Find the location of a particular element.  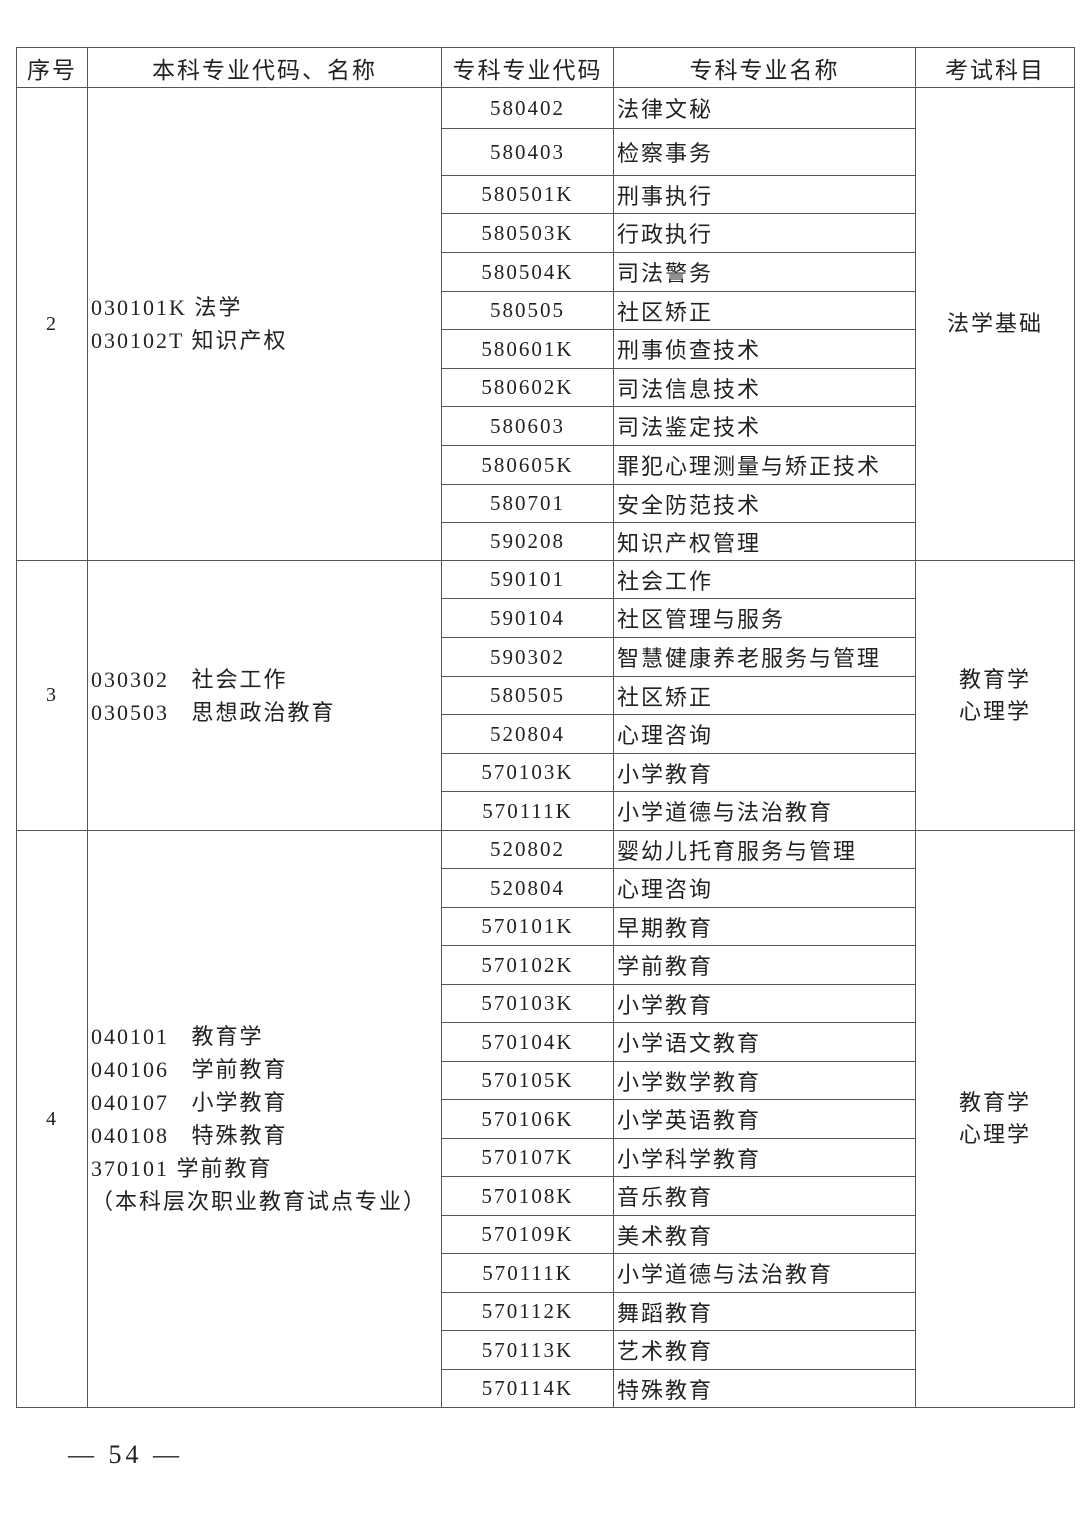

college-major-name: 社区管理与服务 is located at coordinates (764, 618).